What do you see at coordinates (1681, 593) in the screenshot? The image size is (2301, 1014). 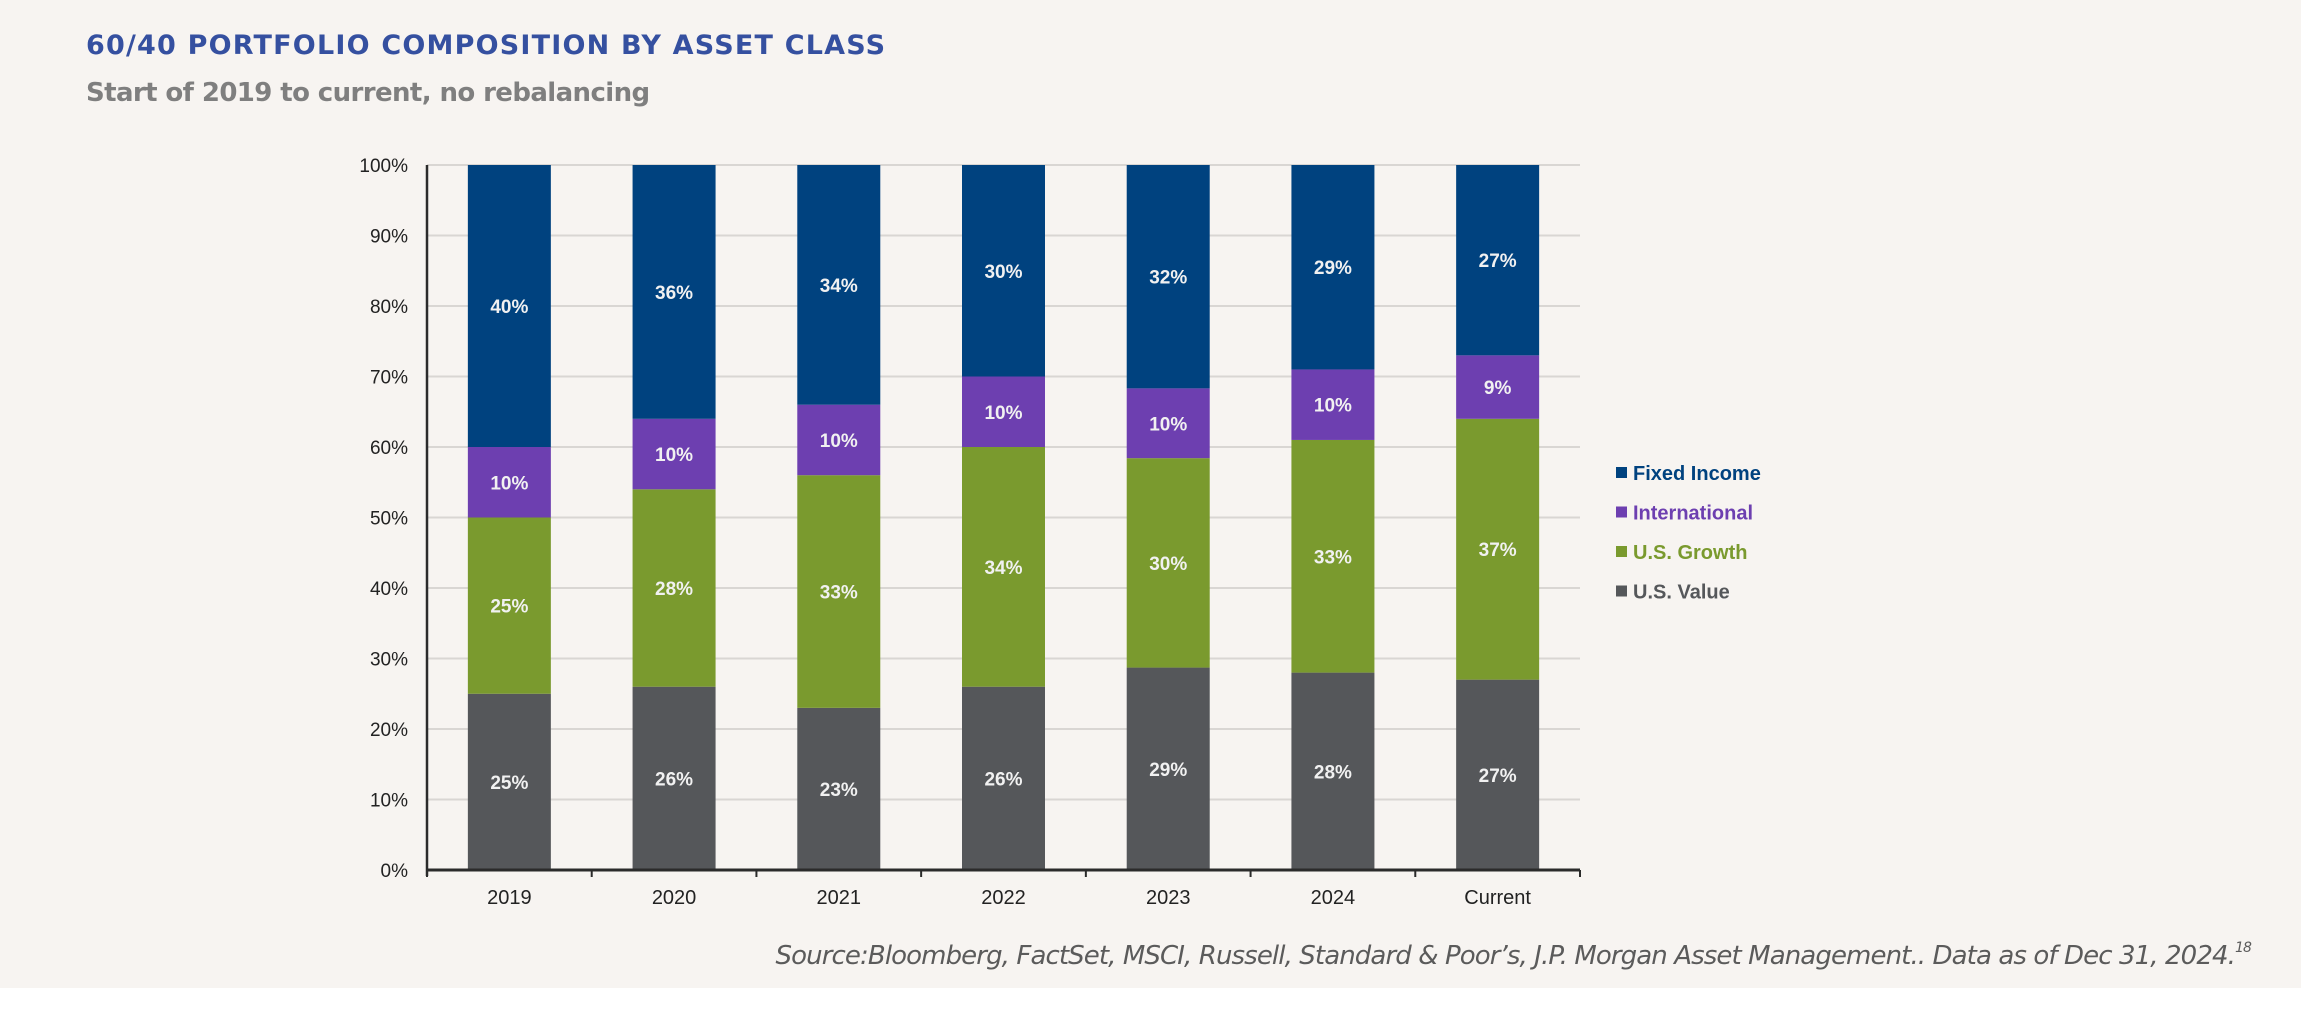 I see `legend-label: U.S. Value` at bounding box center [1681, 593].